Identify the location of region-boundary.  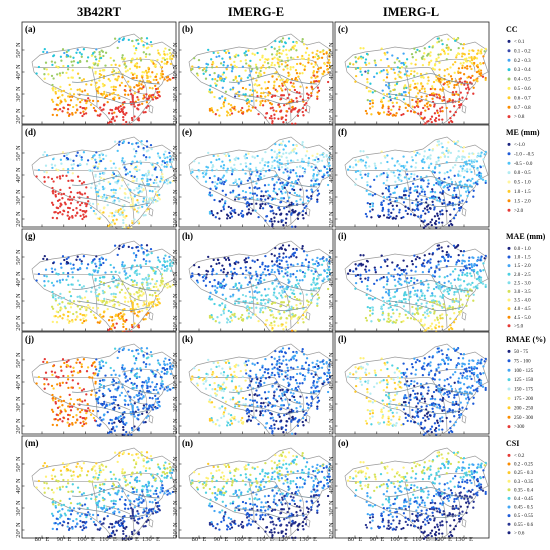
(301, 192).